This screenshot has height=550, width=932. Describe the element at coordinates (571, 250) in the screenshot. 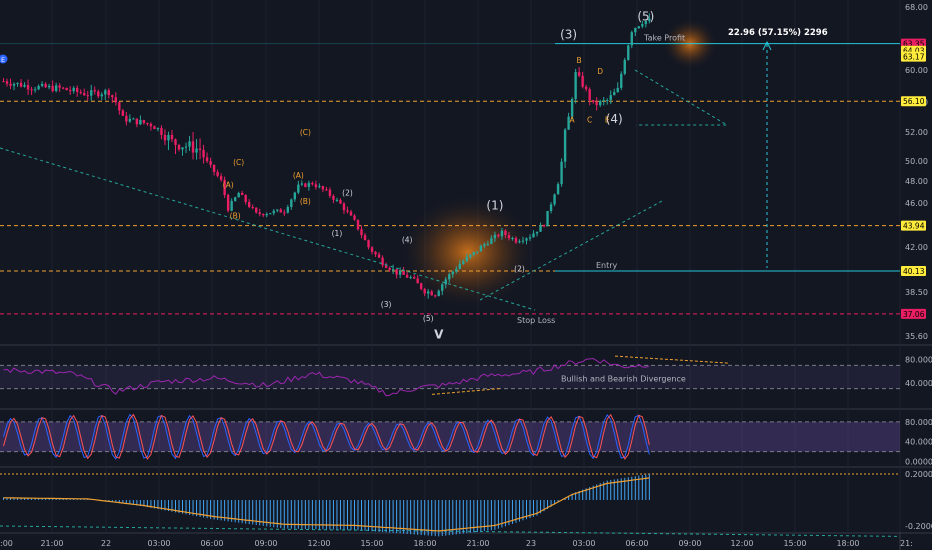

I see `trendline-ascending` at that location.